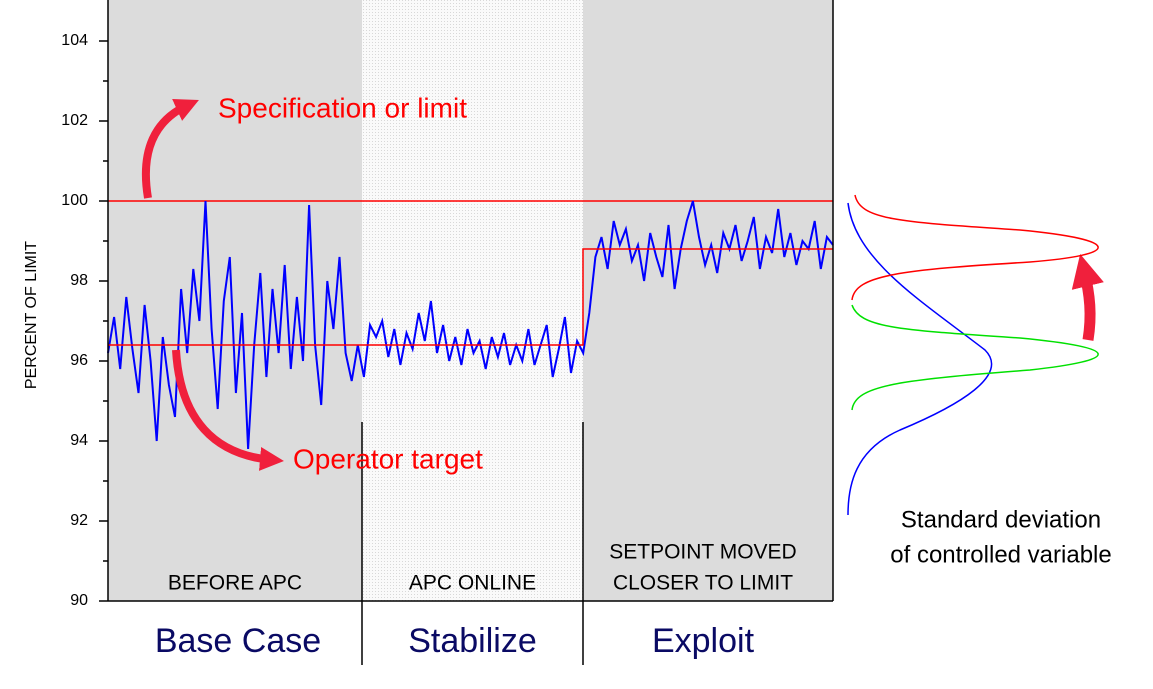  I want to click on y-tick-label: 104, so click(74, 40).